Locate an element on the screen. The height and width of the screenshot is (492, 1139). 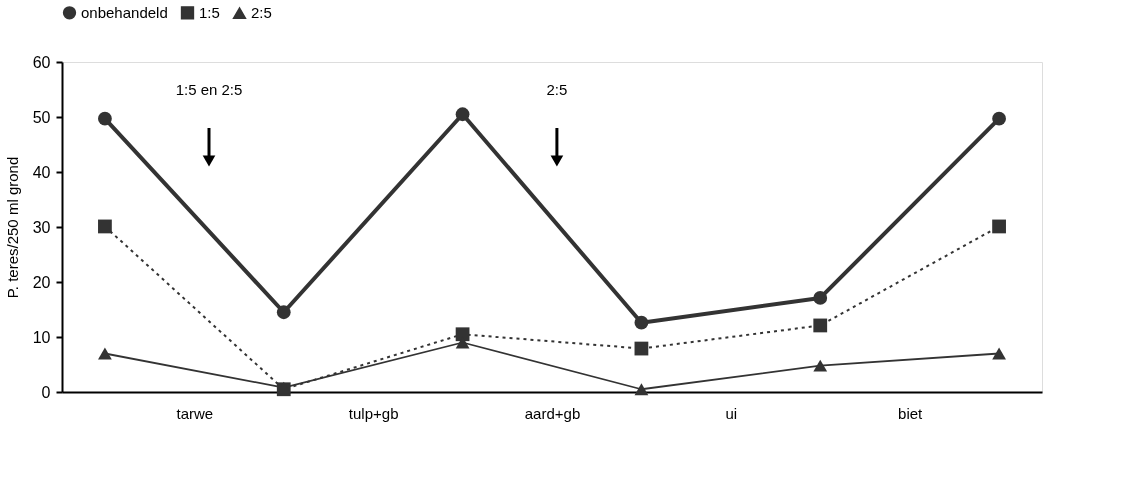
legend-label: 1:5 is located at coordinates (209, 12).